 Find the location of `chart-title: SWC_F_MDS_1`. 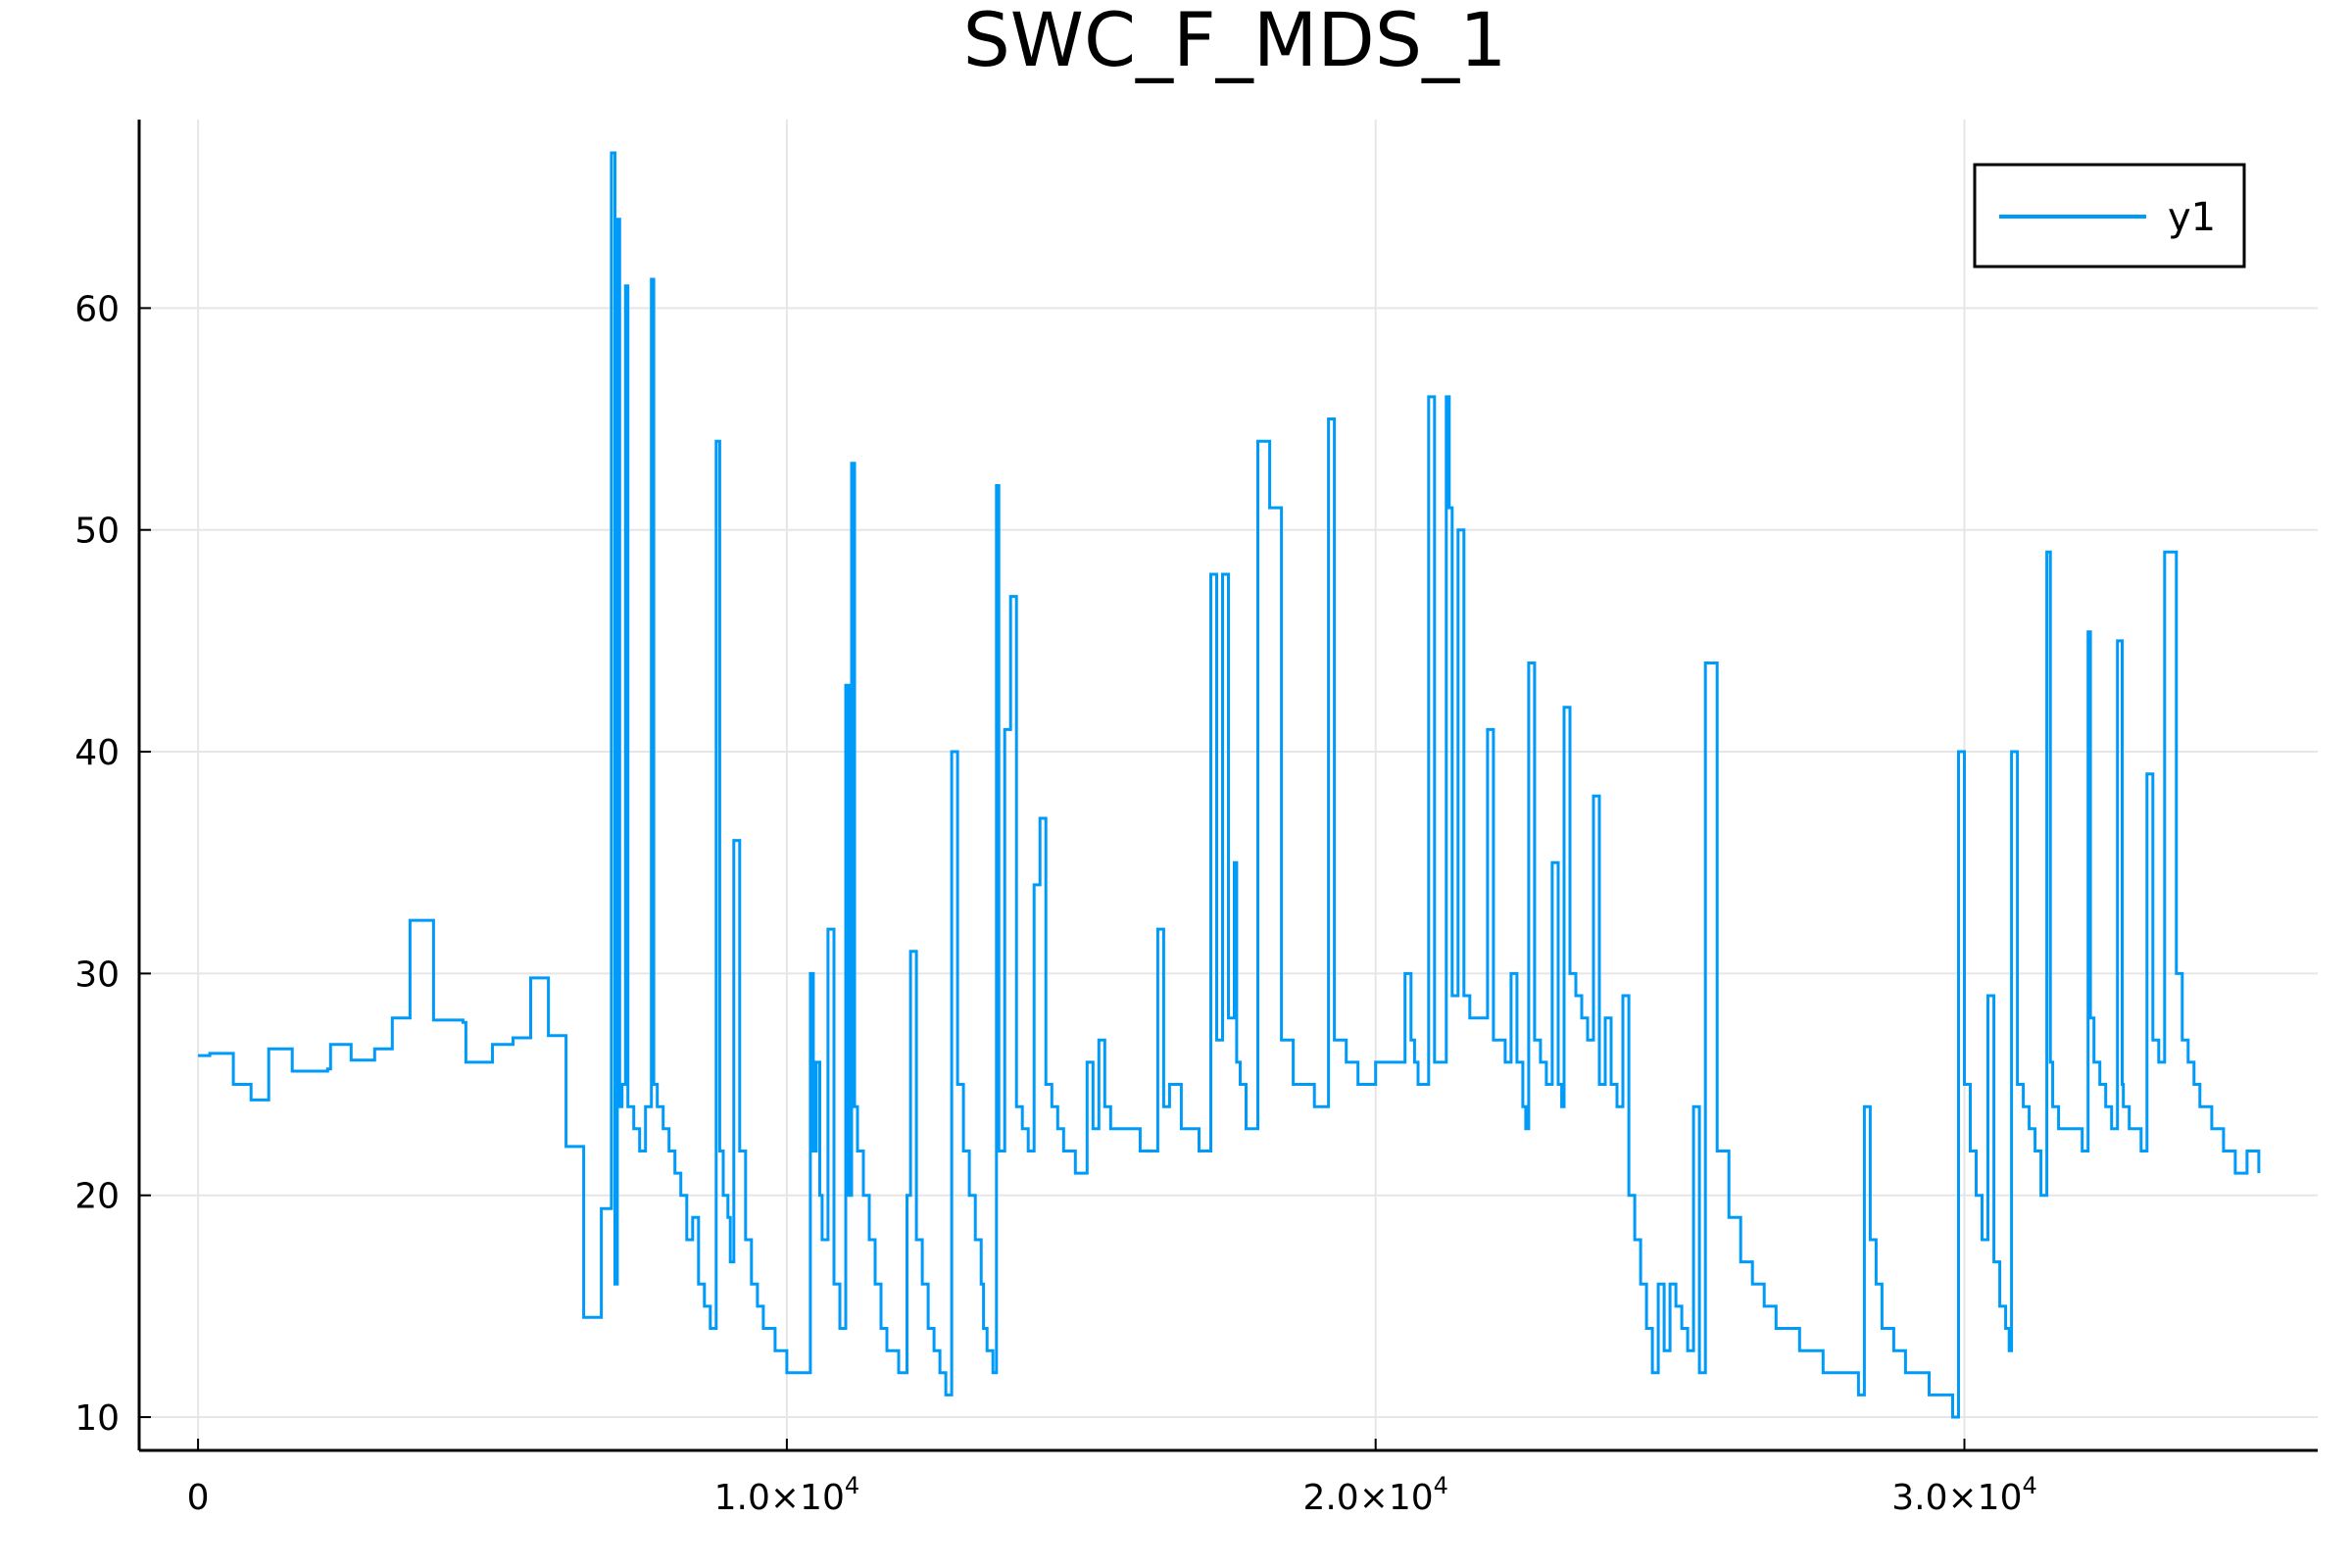

chart-title: SWC_F_MDS_1 is located at coordinates (1235, 41).